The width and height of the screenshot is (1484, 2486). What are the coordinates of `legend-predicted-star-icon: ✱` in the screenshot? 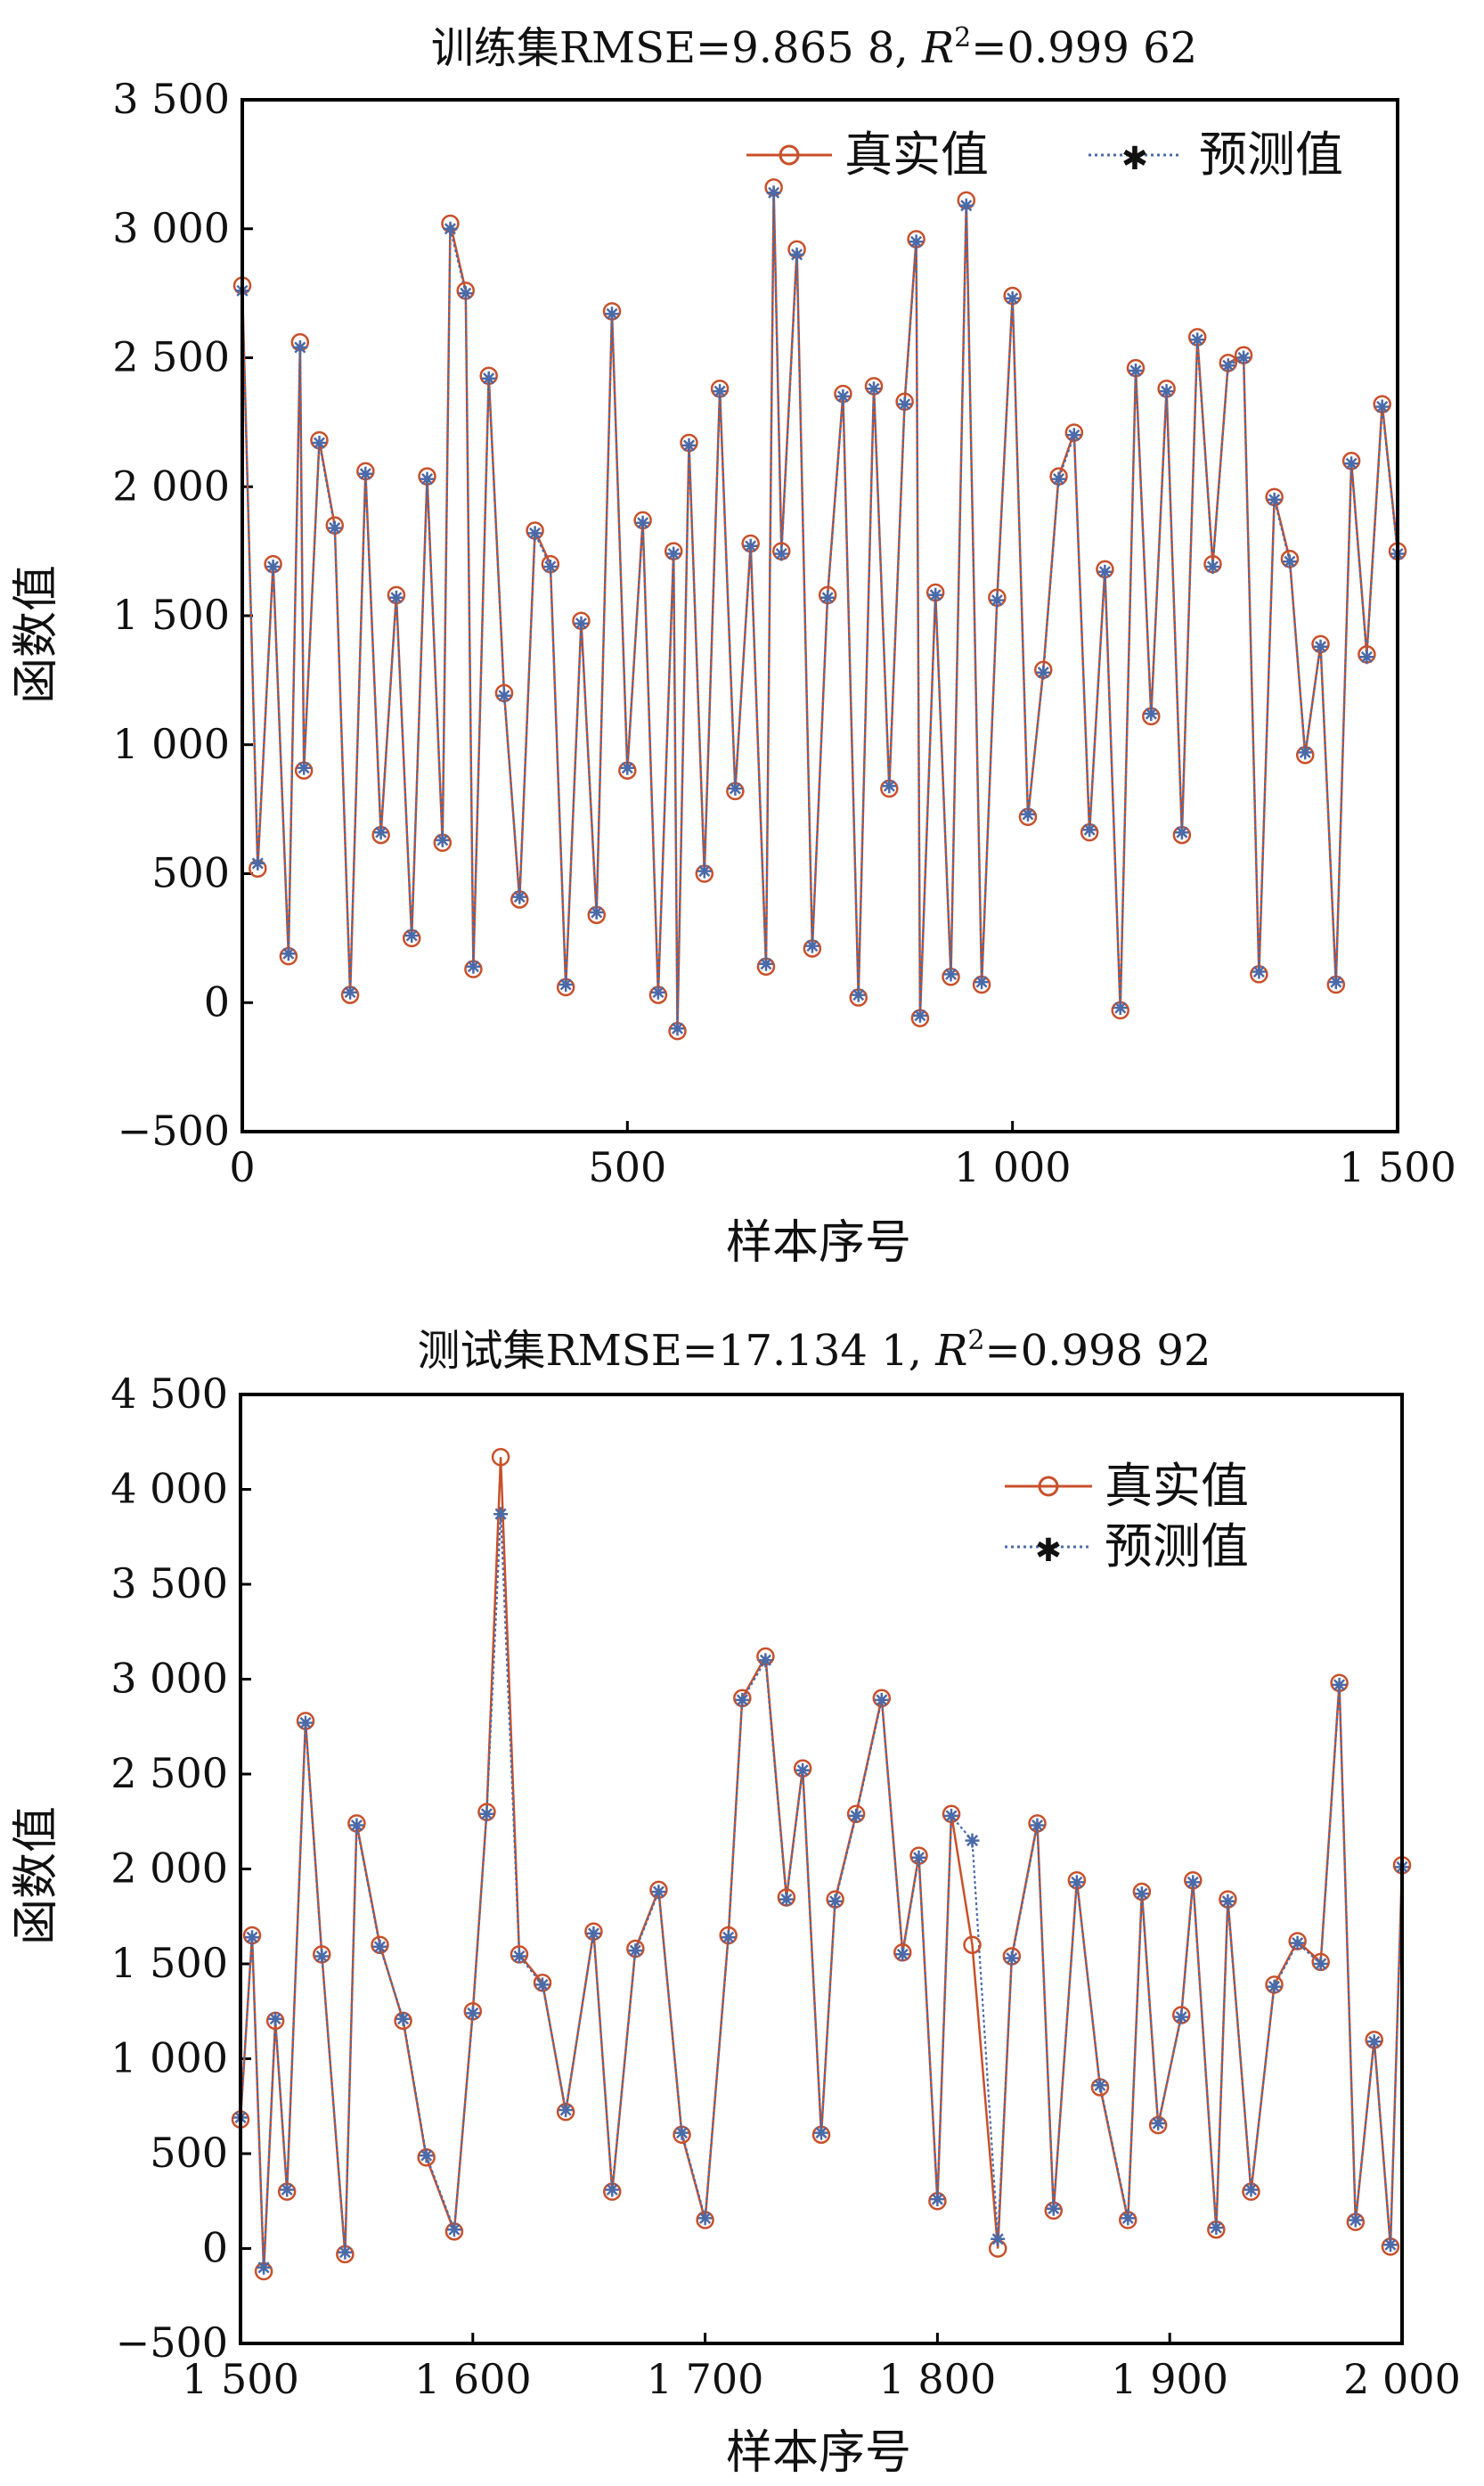 It's located at (1049, 1551).